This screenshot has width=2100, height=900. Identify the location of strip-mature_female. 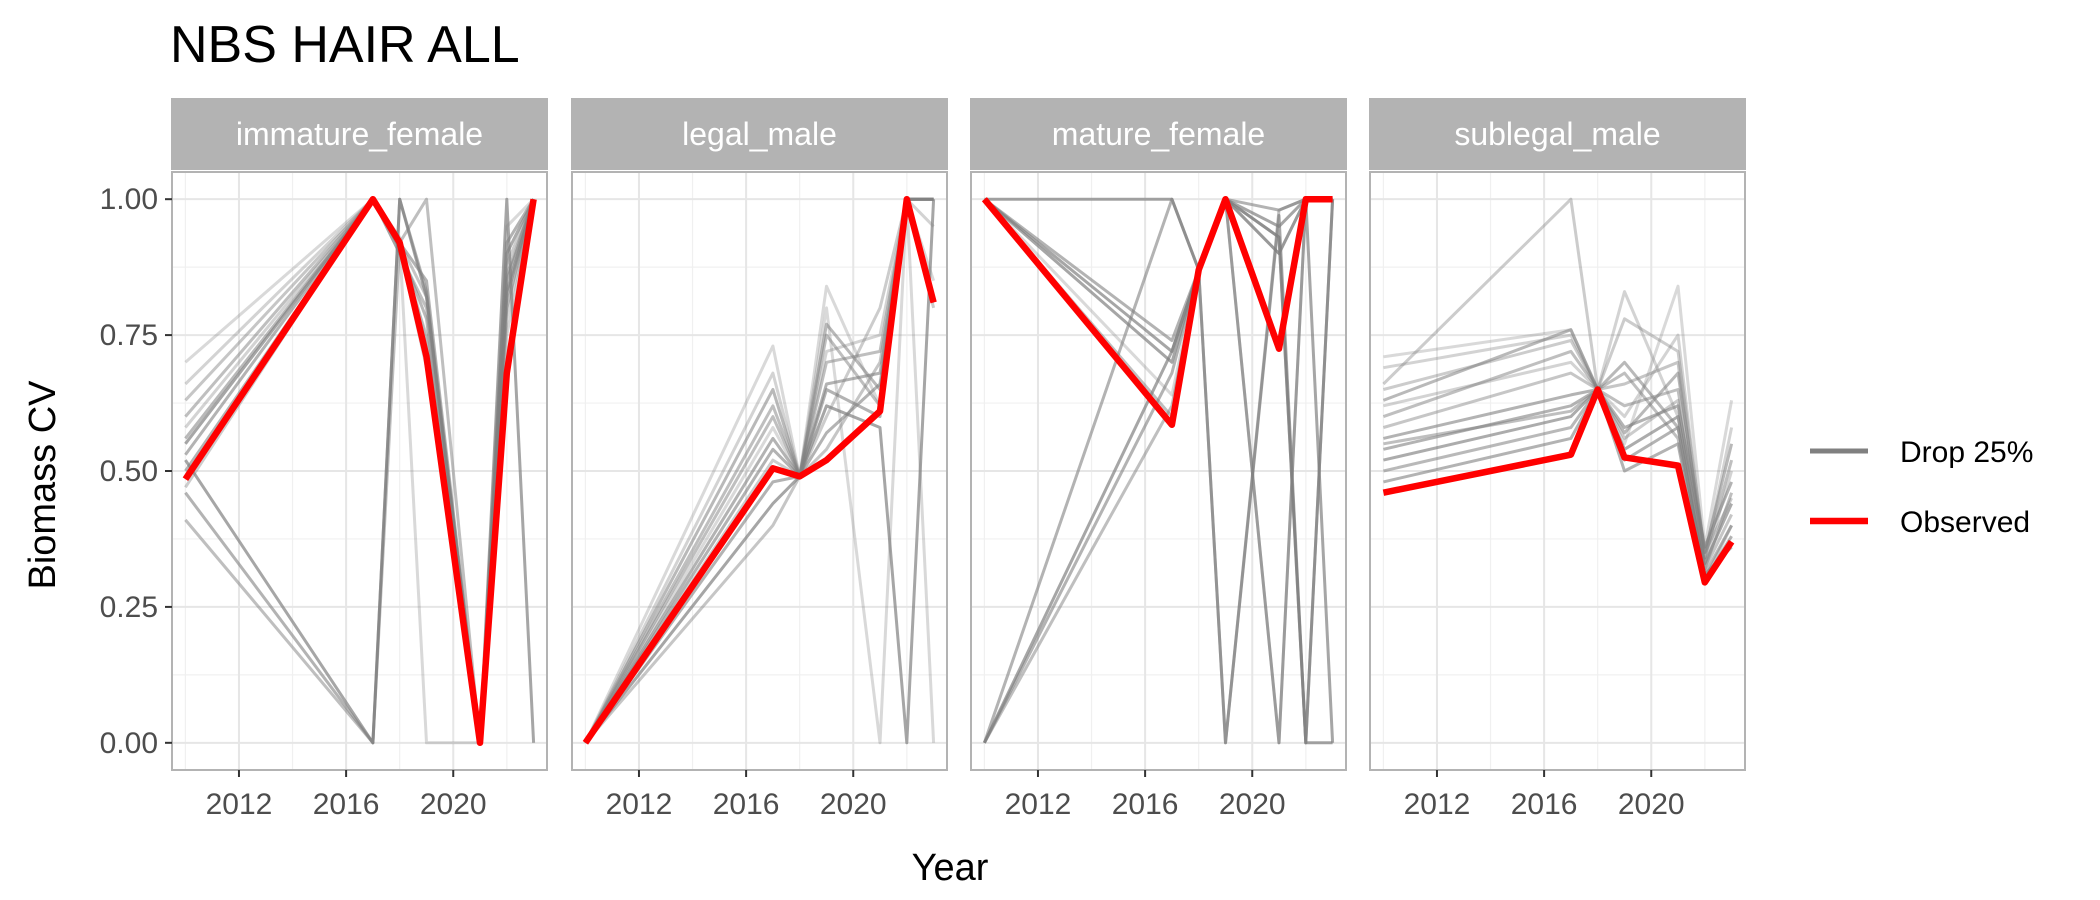
(1158, 134).